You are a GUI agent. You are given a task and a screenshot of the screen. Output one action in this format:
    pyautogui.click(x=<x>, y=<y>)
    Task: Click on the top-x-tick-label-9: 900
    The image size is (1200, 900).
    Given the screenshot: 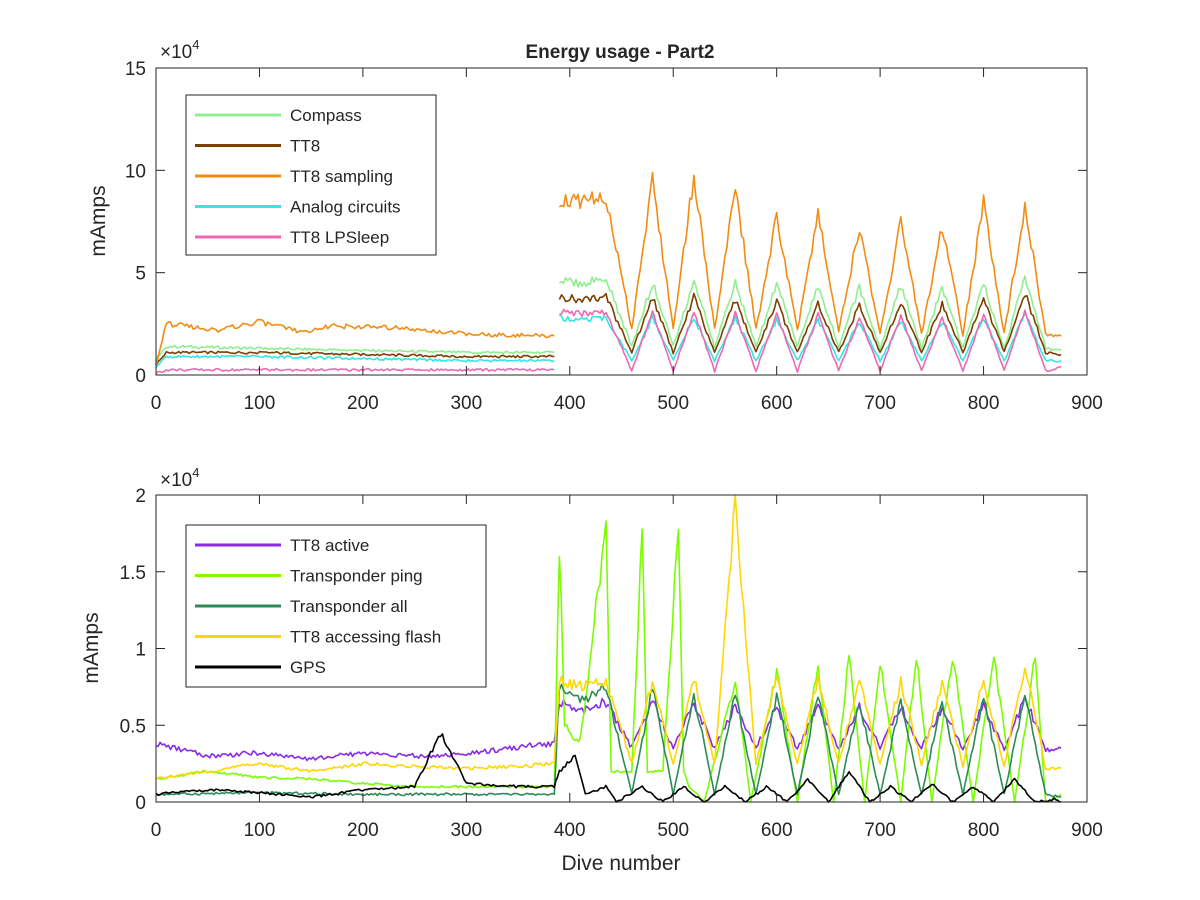 What is the action you would take?
    pyautogui.click(x=1087, y=403)
    